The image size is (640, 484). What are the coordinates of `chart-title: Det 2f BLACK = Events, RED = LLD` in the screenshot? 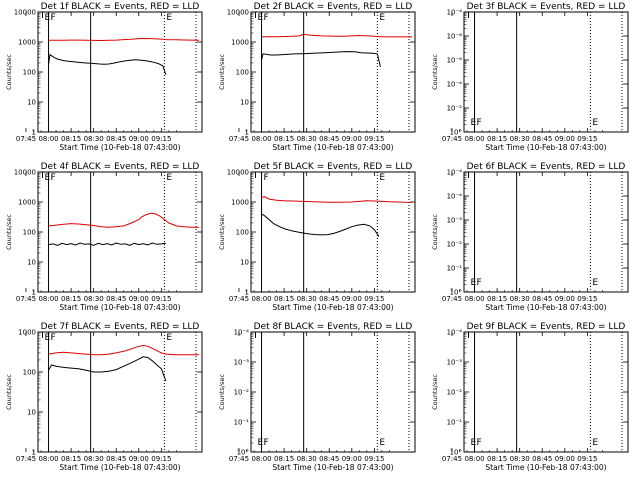 It's located at (333, 7).